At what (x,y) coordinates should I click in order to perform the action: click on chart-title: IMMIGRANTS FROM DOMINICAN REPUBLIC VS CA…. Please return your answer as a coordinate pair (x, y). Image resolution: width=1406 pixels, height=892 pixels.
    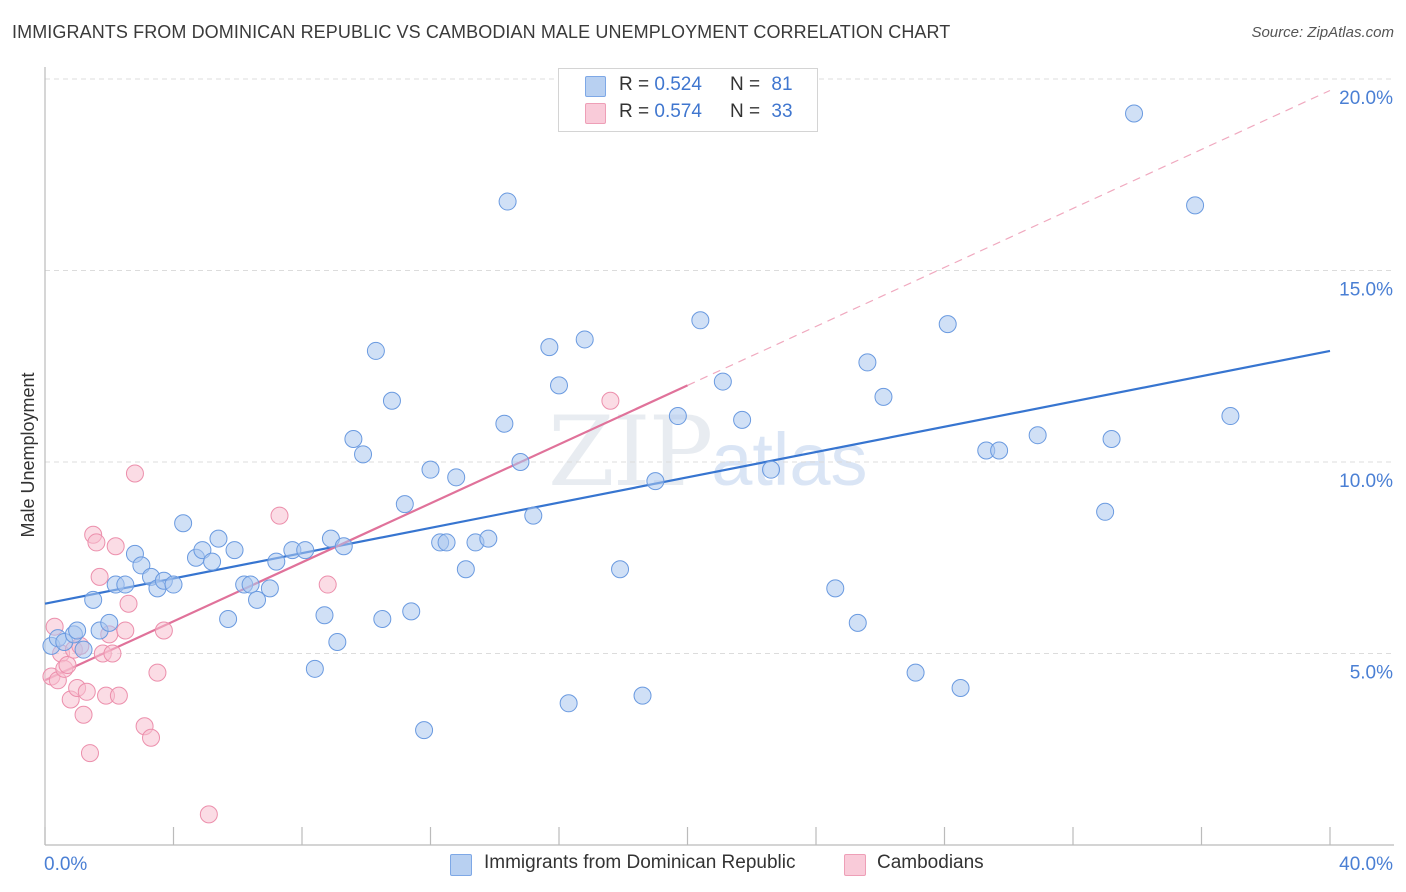
    Looking at the image, I should click on (481, 32).